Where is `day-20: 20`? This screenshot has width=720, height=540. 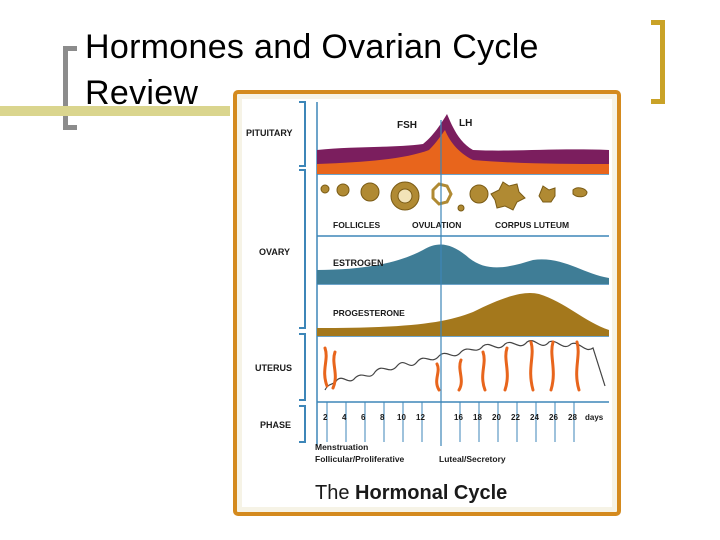 day-20: 20 is located at coordinates (496, 417).